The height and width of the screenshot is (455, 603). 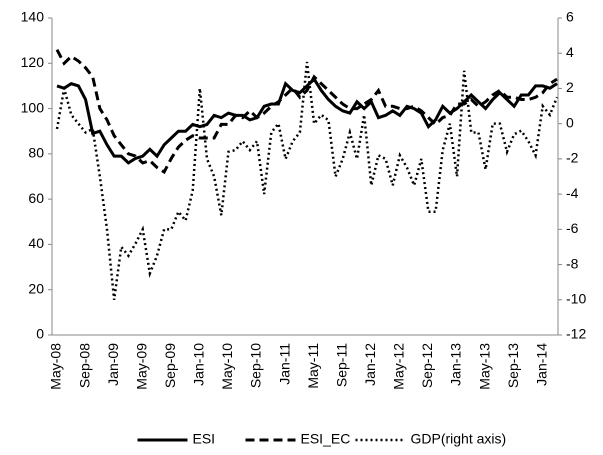 I want to click on x-tick-label: Sep-13, so click(x=513, y=365).